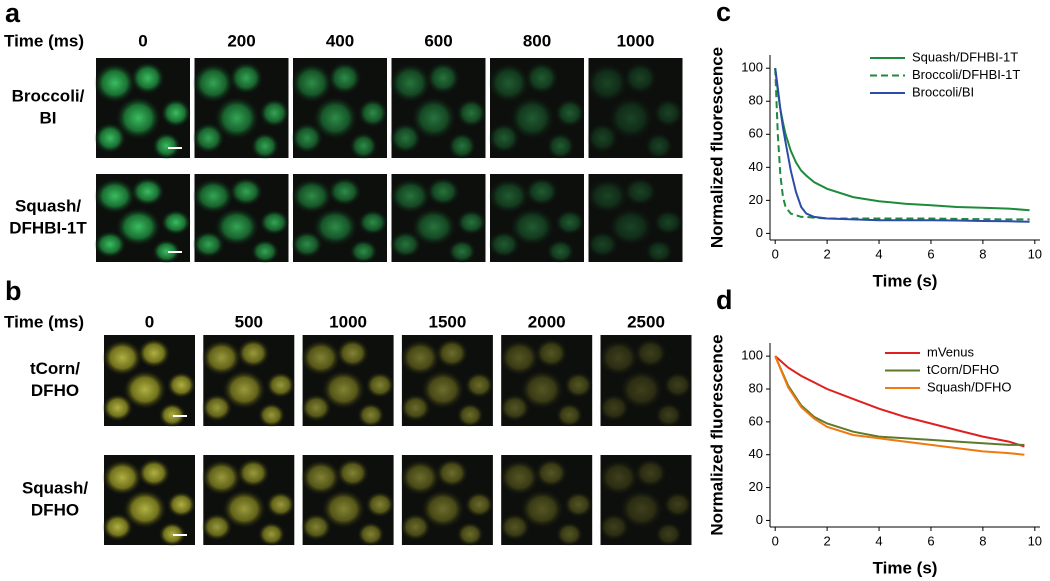  I want to click on time-axis-label: Time (ms), so click(44, 40).